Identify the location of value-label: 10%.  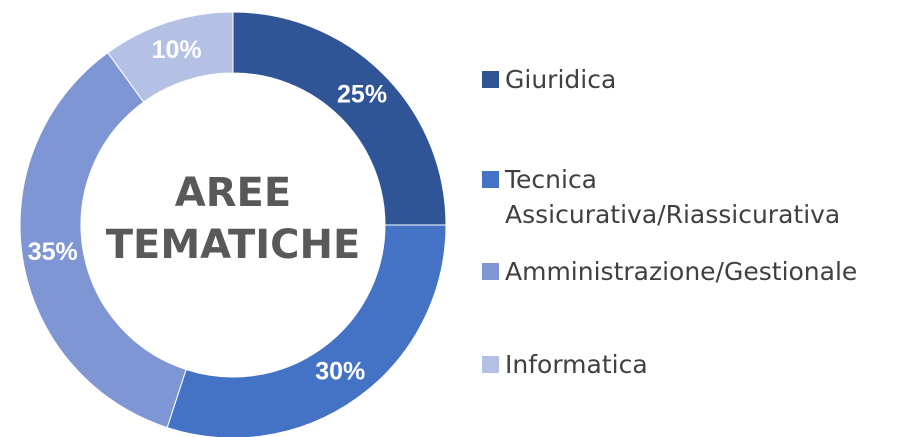
(177, 50).